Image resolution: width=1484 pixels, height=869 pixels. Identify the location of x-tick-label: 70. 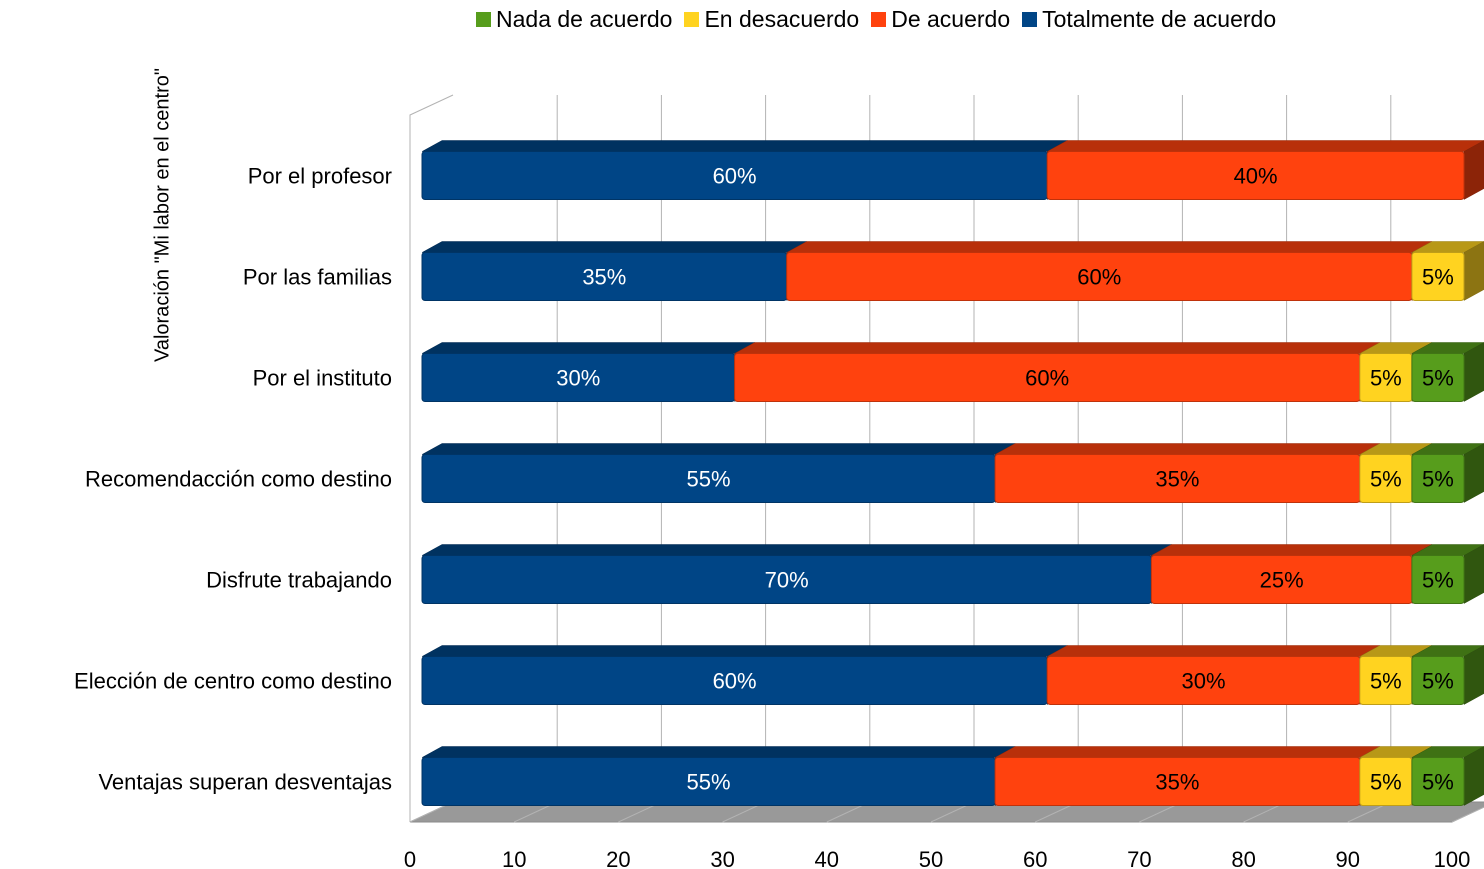
(1139, 858).